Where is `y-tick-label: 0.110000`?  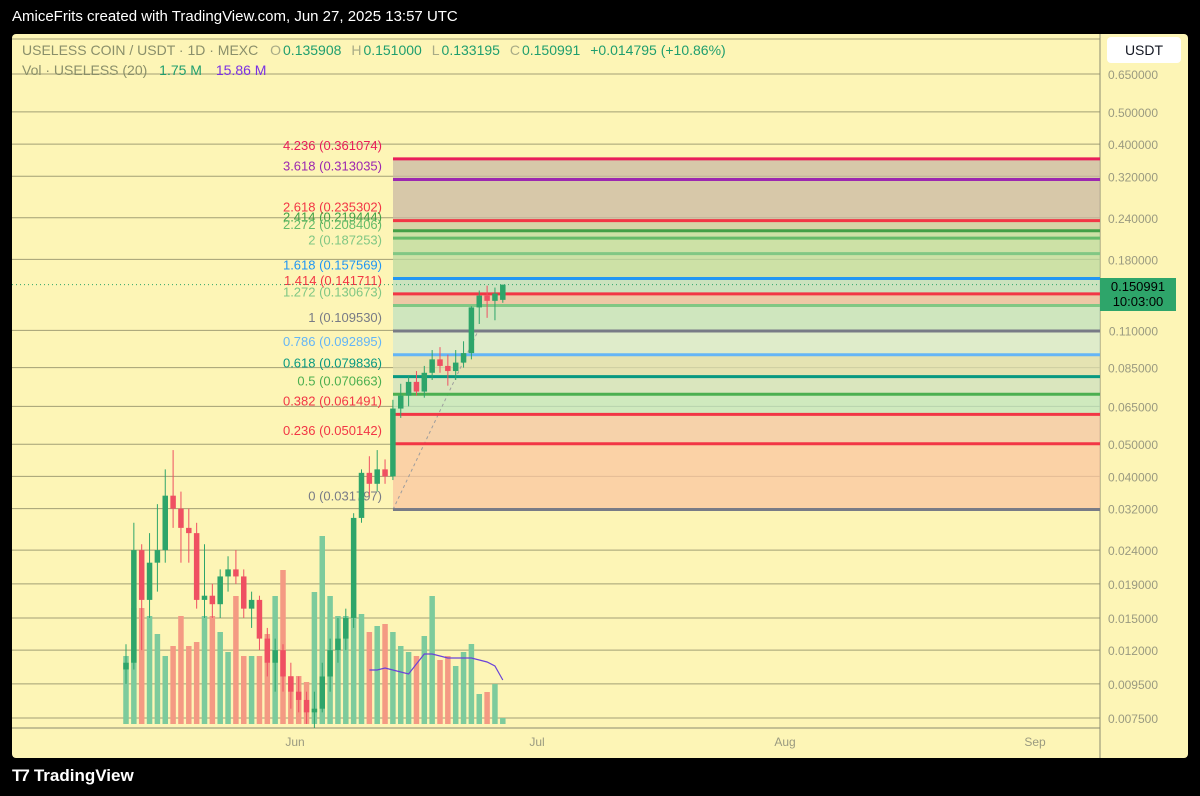 y-tick-label: 0.110000 is located at coordinates (1133, 331).